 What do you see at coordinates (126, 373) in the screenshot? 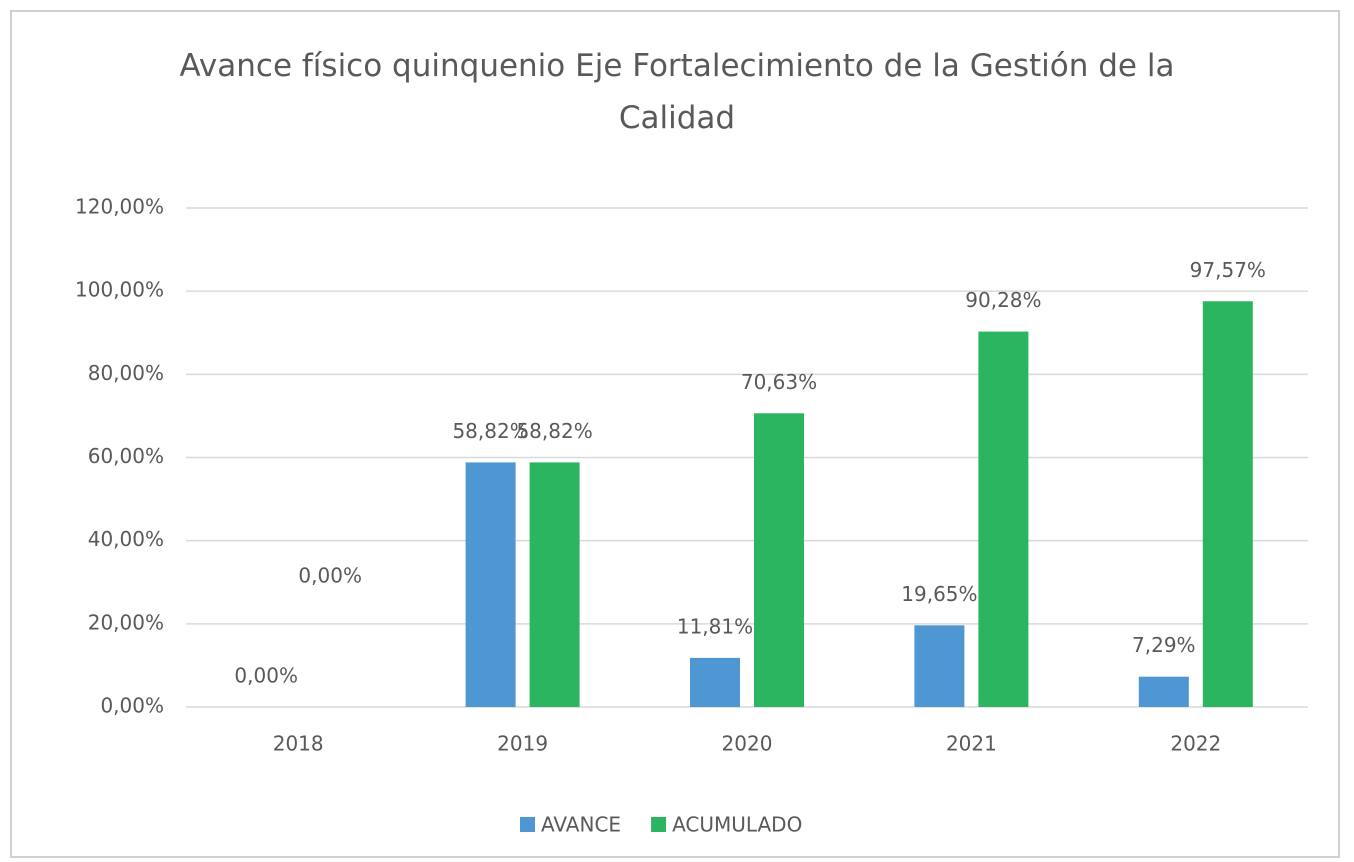
I see `y-tick-label: 80,00%` at bounding box center [126, 373].